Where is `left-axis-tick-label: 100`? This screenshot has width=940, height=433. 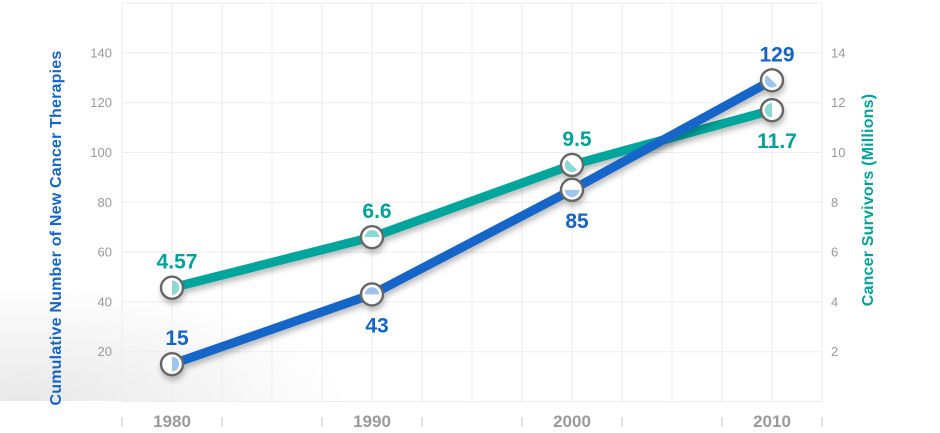
left-axis-tick-label: 100 is located at coordinates (101, 152).